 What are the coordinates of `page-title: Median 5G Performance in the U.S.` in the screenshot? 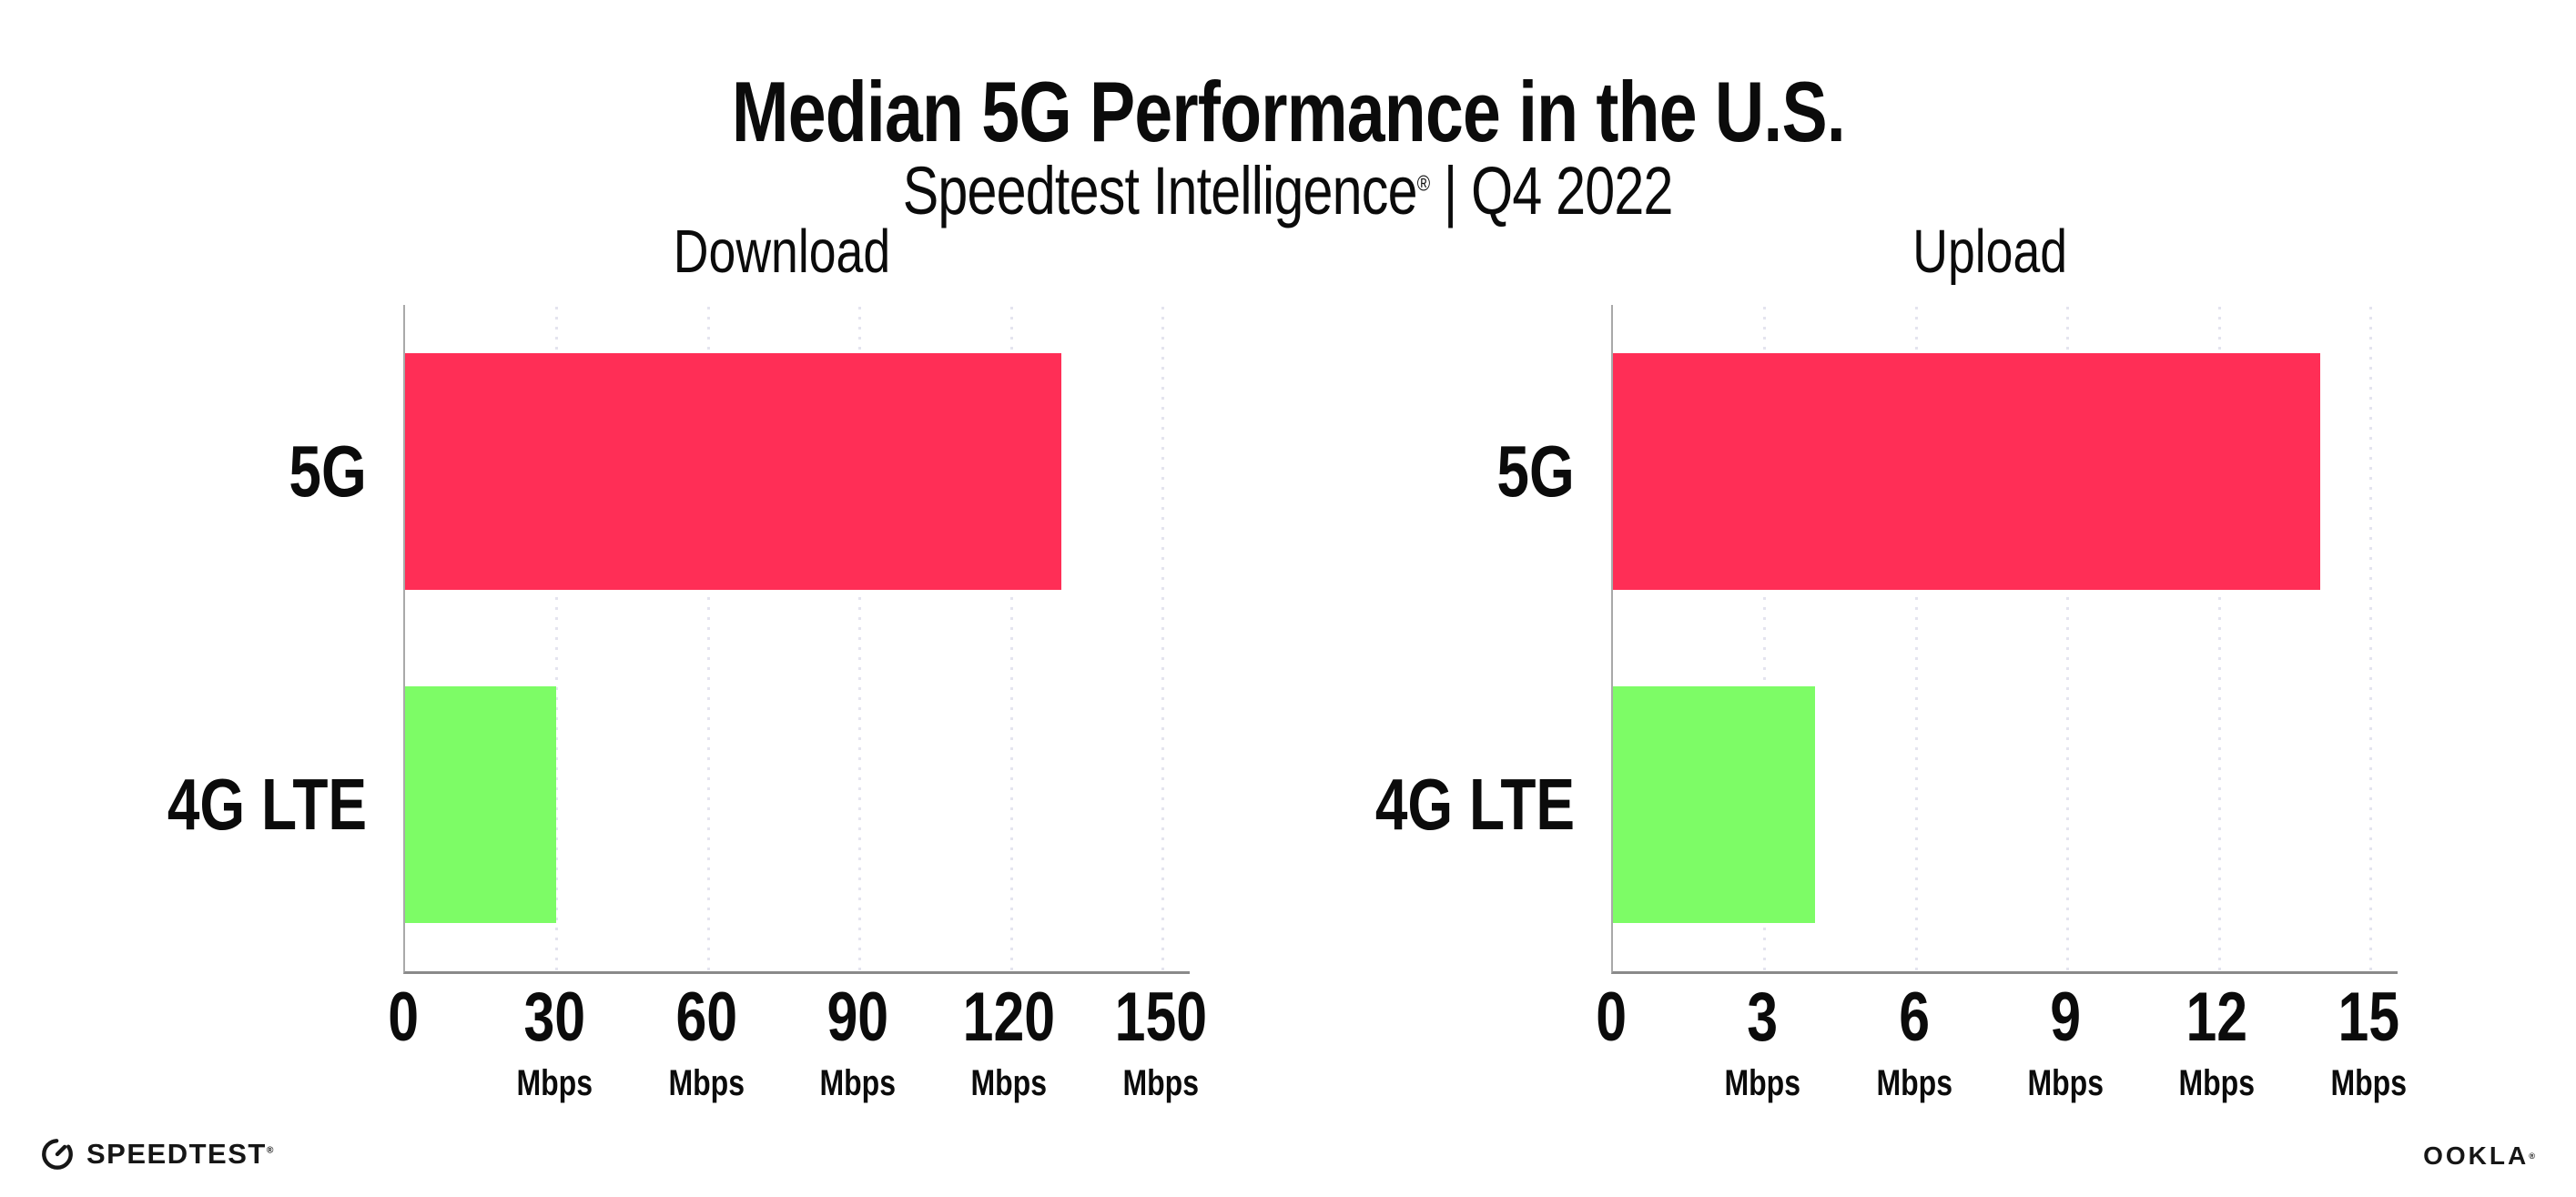 It's located at (1288, 112).